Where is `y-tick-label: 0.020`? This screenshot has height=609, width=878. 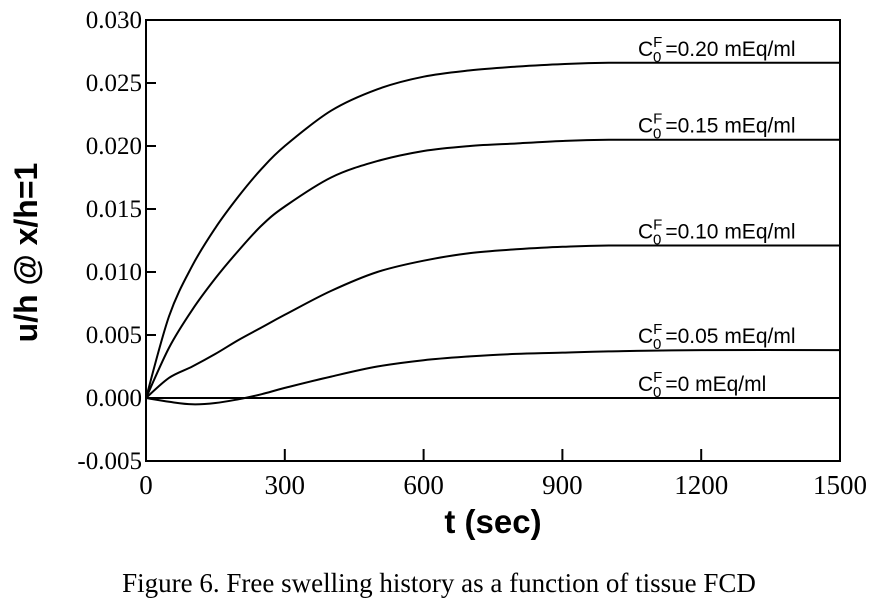 y-tick-label: 0.020 is located at coordinates (114, 146).